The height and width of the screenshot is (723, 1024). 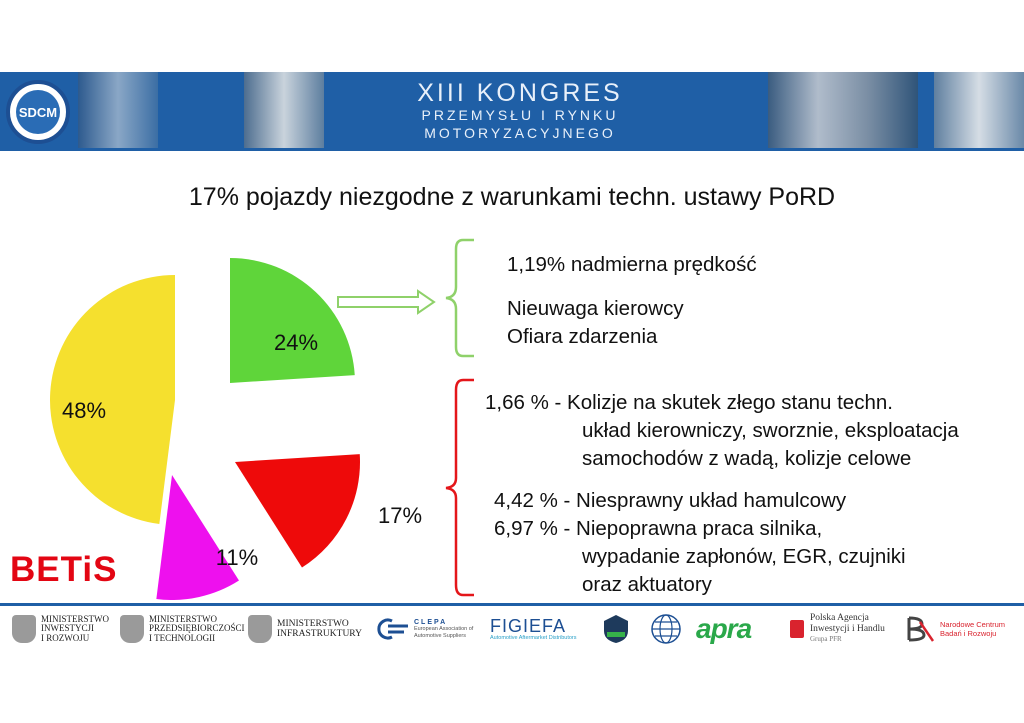 I want to click on banner-title-line3: MOTORYZACYJNEGO, so click(x=520, y=133).